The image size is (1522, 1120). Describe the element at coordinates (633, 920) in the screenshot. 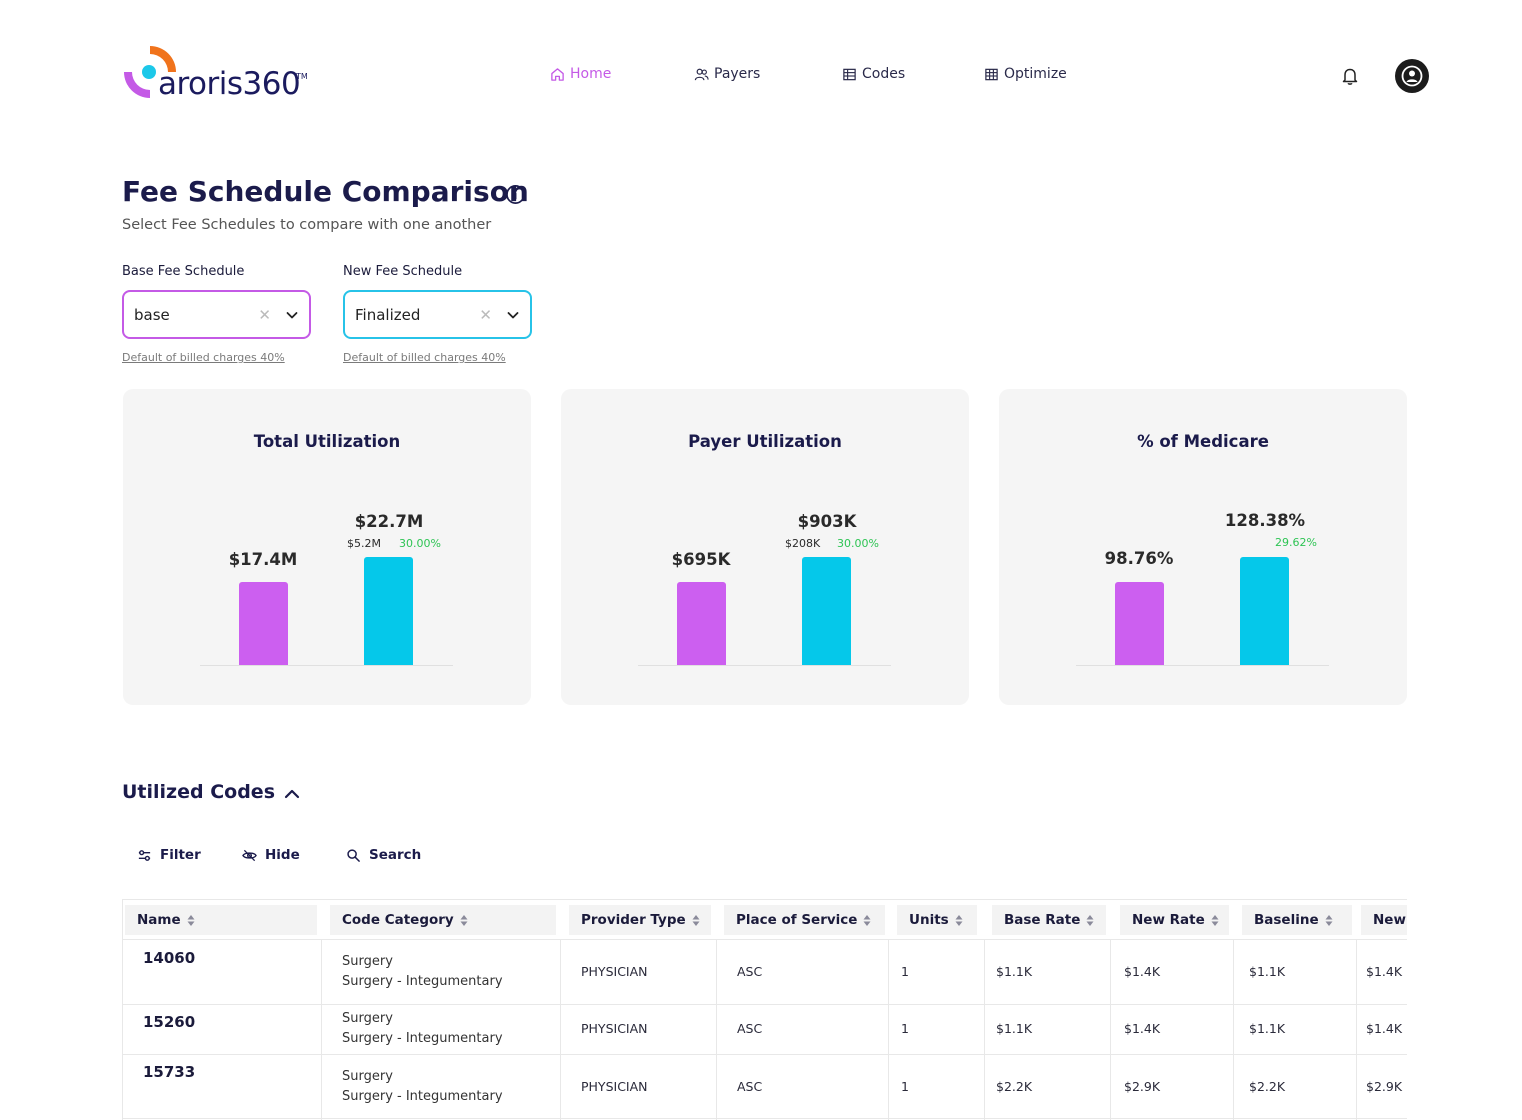

I see `column-header-label: Provider Type` at that location.